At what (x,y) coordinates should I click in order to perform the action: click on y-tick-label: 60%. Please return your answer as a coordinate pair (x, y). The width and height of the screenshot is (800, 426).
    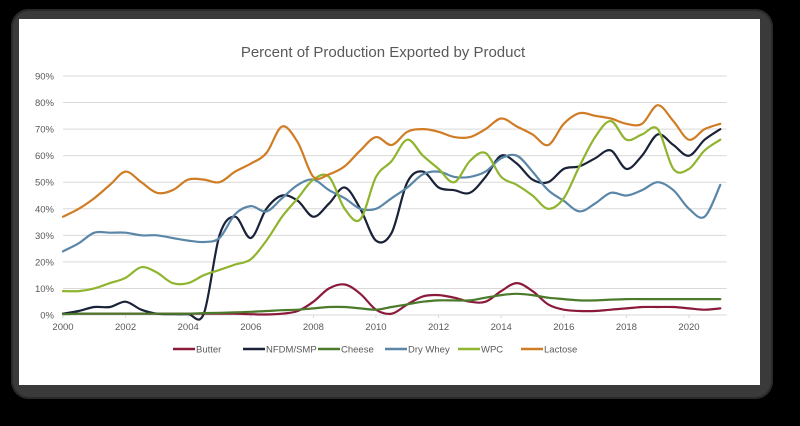
    Looking at the image, I should click on (45, 156).